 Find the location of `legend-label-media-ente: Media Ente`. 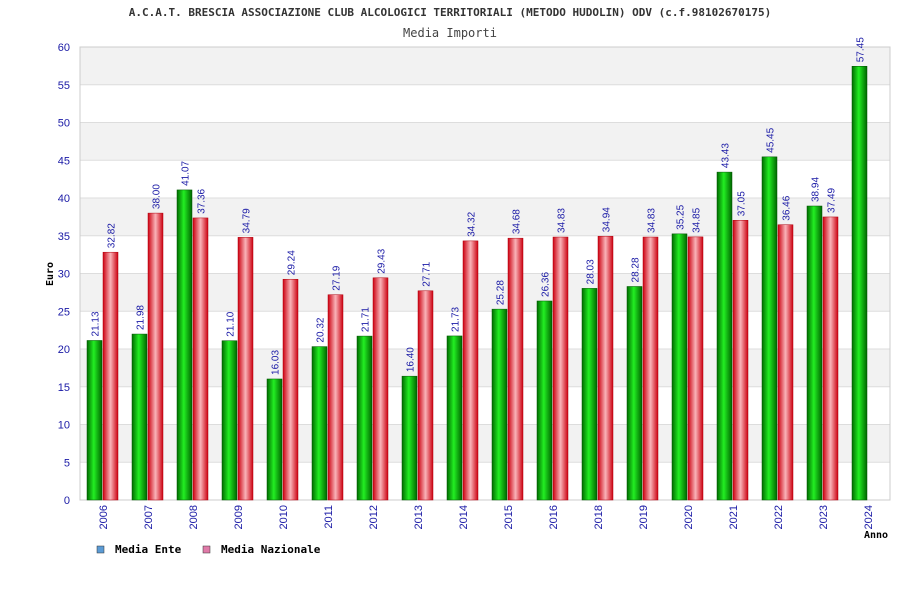

legend-label-media-ente: Media Ente is located at coordinates (148, 549).